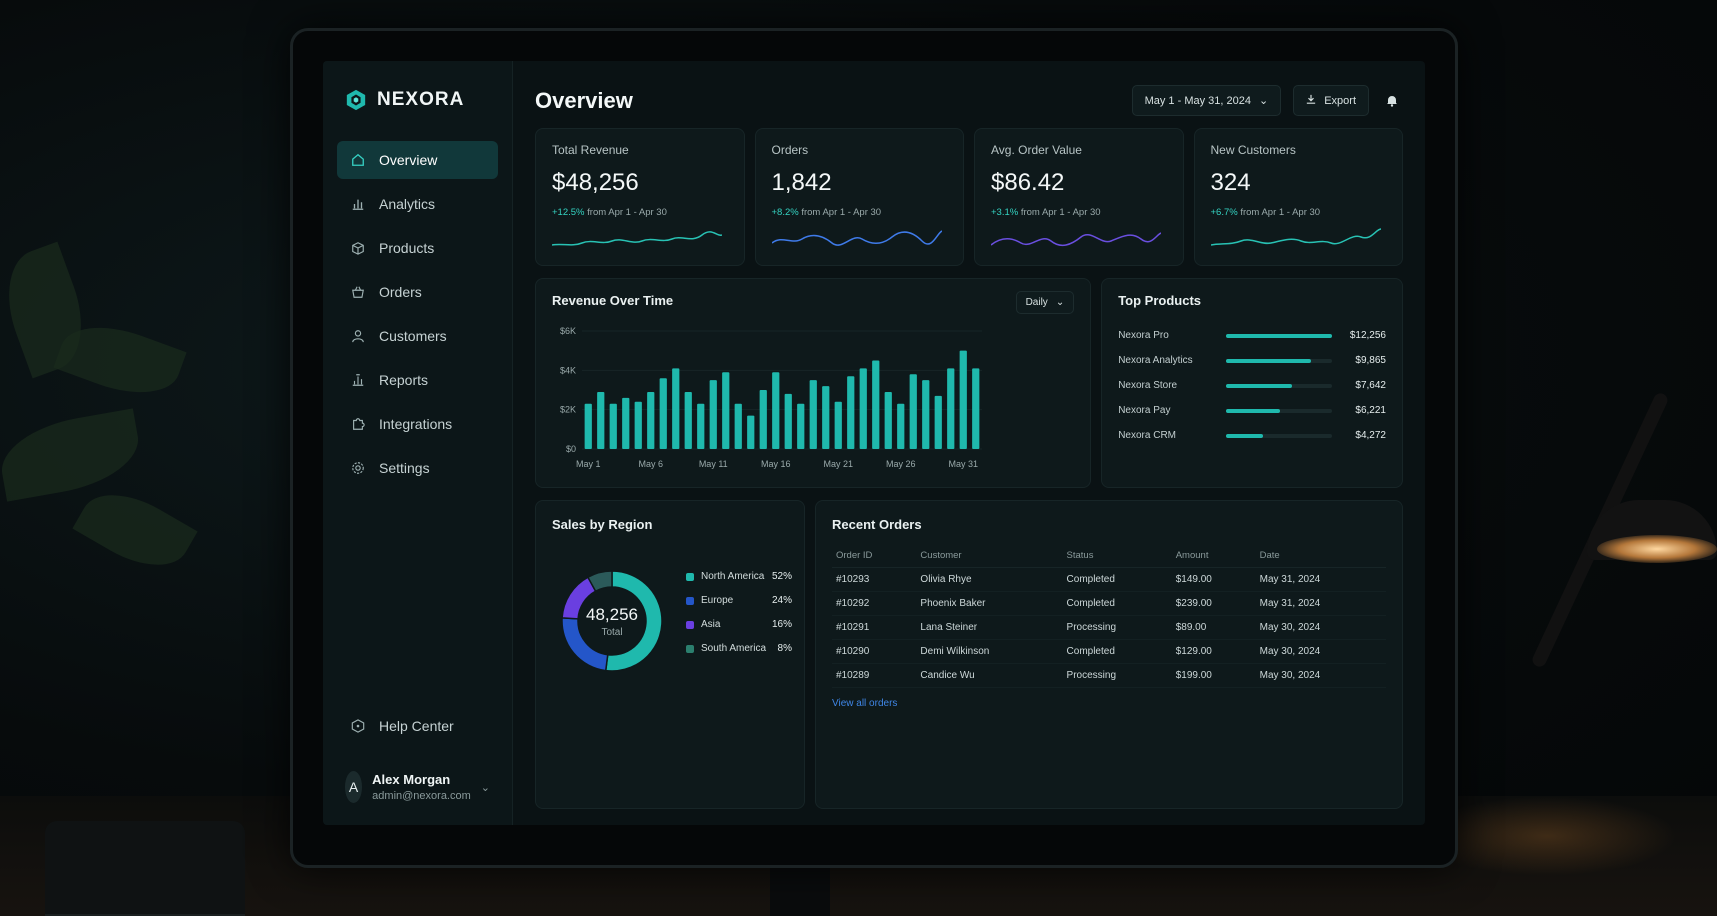  Describe the element at coordinates (1245, 435) in the screenshot. I see `top-product-bar` at that location.